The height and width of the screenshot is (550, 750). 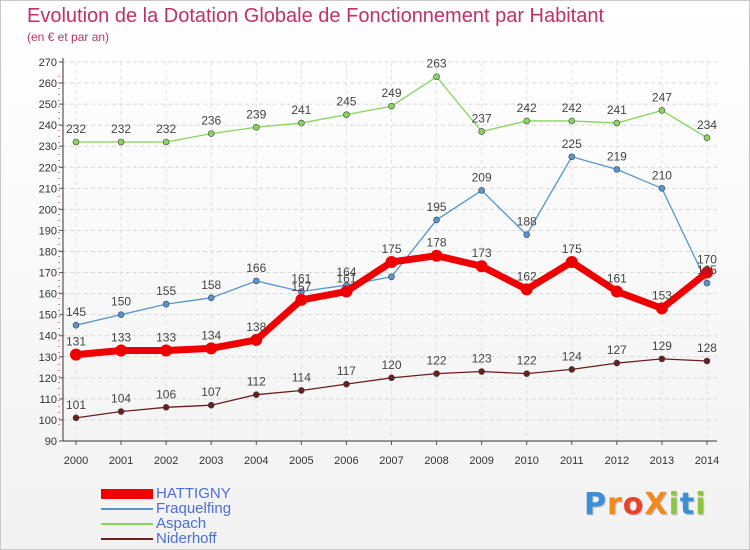 I want to click on data-label-fraquelfing: 161, so click(x=301, y=279).